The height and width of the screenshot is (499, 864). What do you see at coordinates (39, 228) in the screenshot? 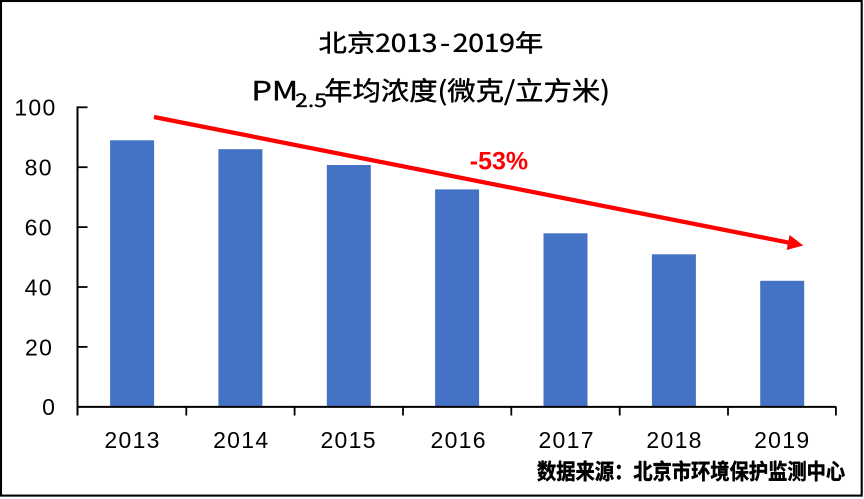
I see `svg-text: 60` at bounding box center [39, 228].